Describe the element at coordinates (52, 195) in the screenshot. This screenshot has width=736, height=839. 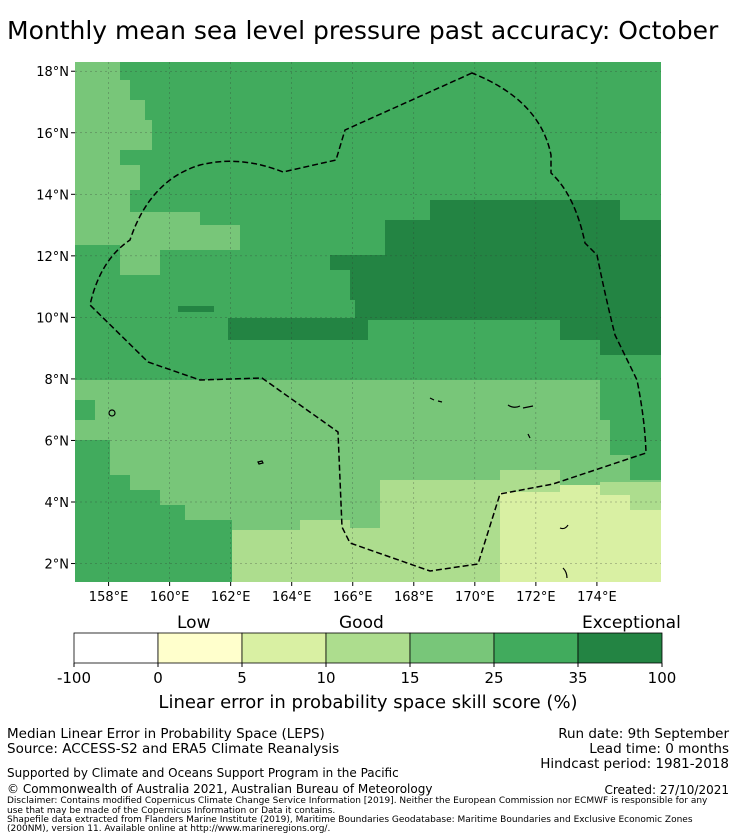
I see `lat-tick-label: 14°N` at that location.